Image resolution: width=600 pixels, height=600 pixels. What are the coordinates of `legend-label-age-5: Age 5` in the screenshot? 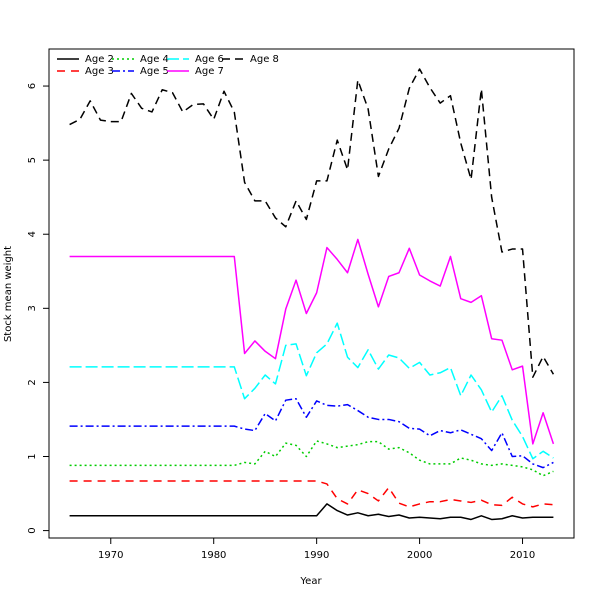 It's located at (154, 71).